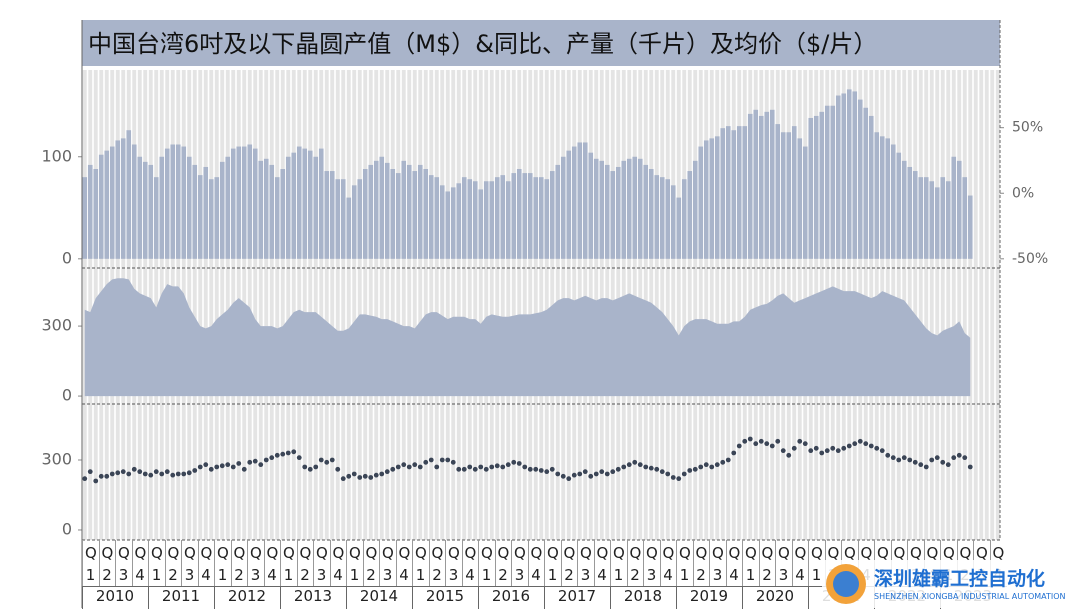 This screenshot has width=1080, height=609. Describe the element at coordinates (56, 325) in the screenshot. I see `y-tick-label: 300` at that location.